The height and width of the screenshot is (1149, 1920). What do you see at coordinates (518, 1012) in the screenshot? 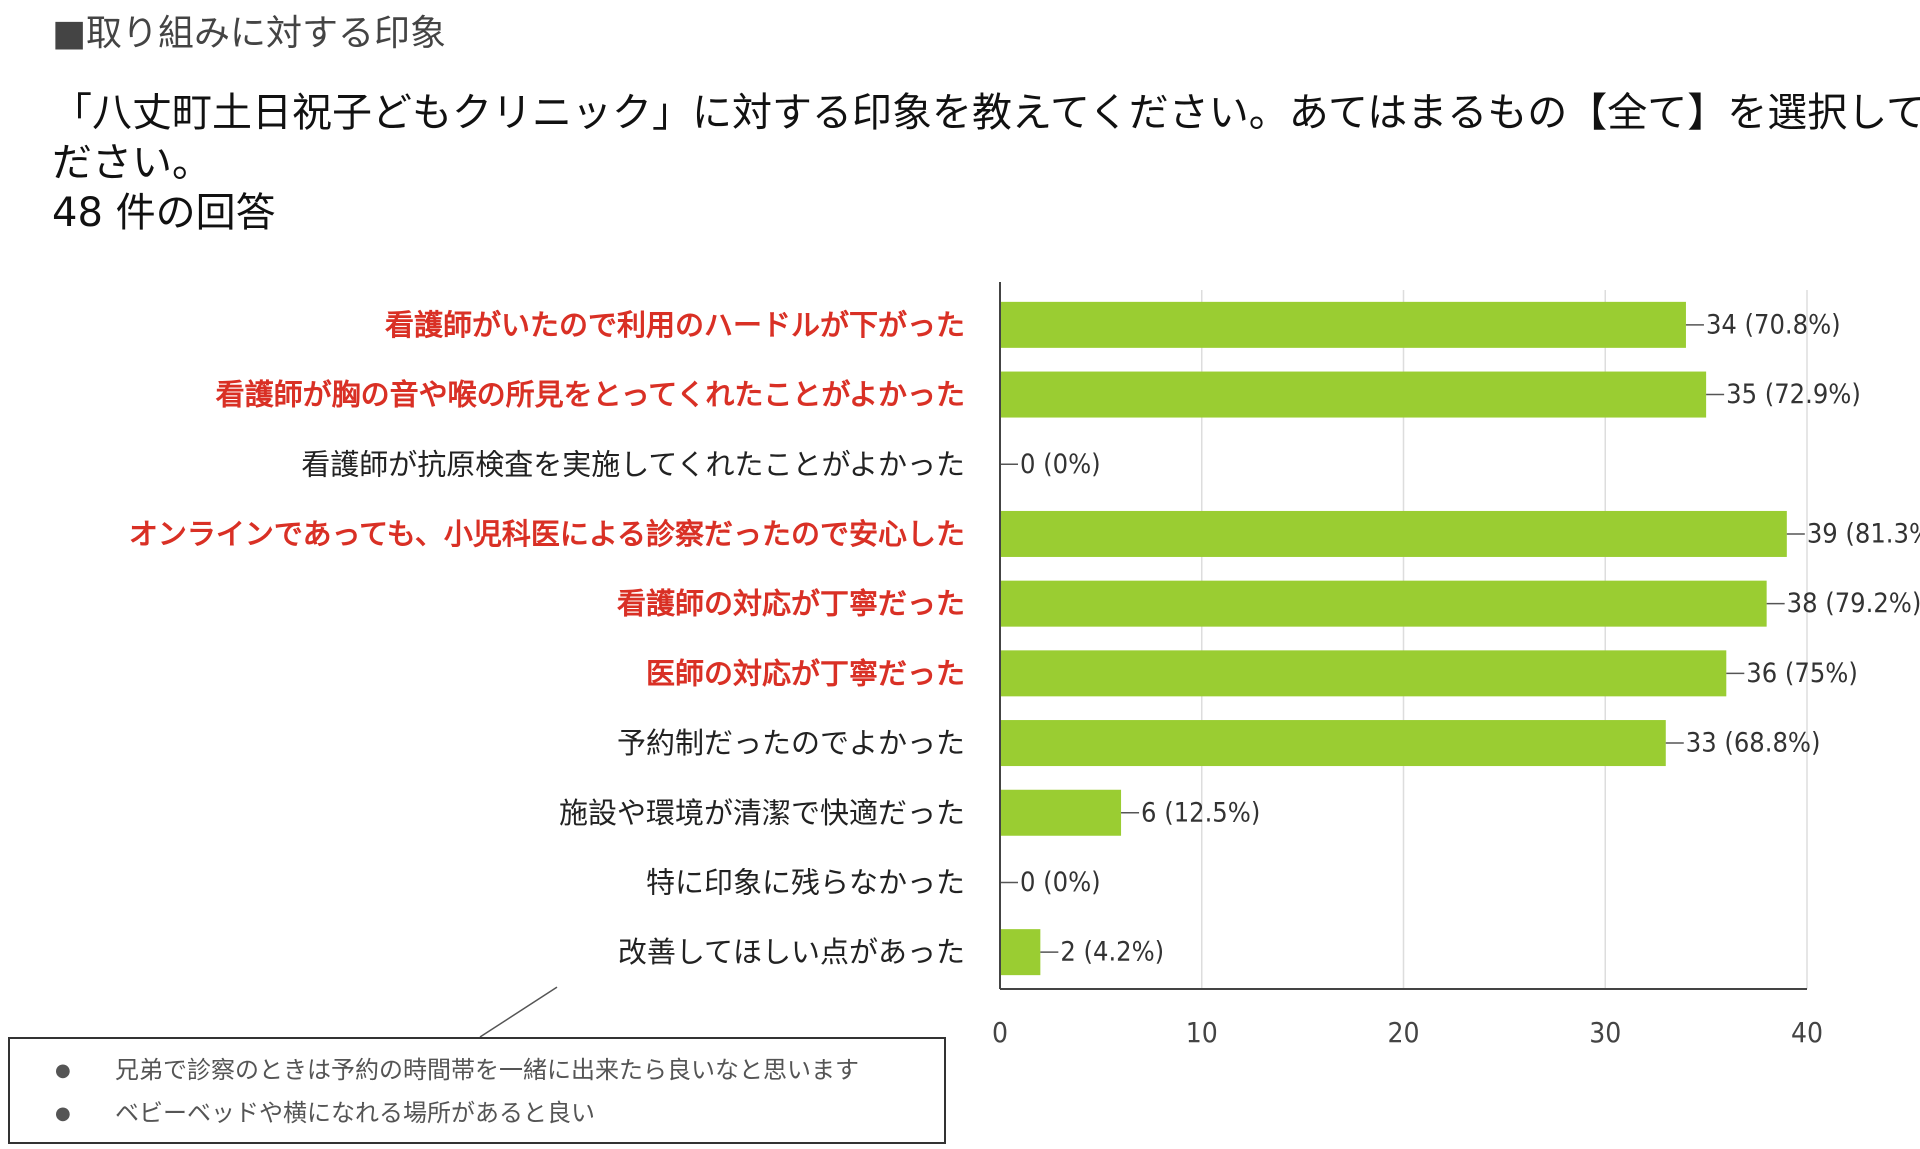
I see `callout-pointer` at bounding box center [518, 1012].